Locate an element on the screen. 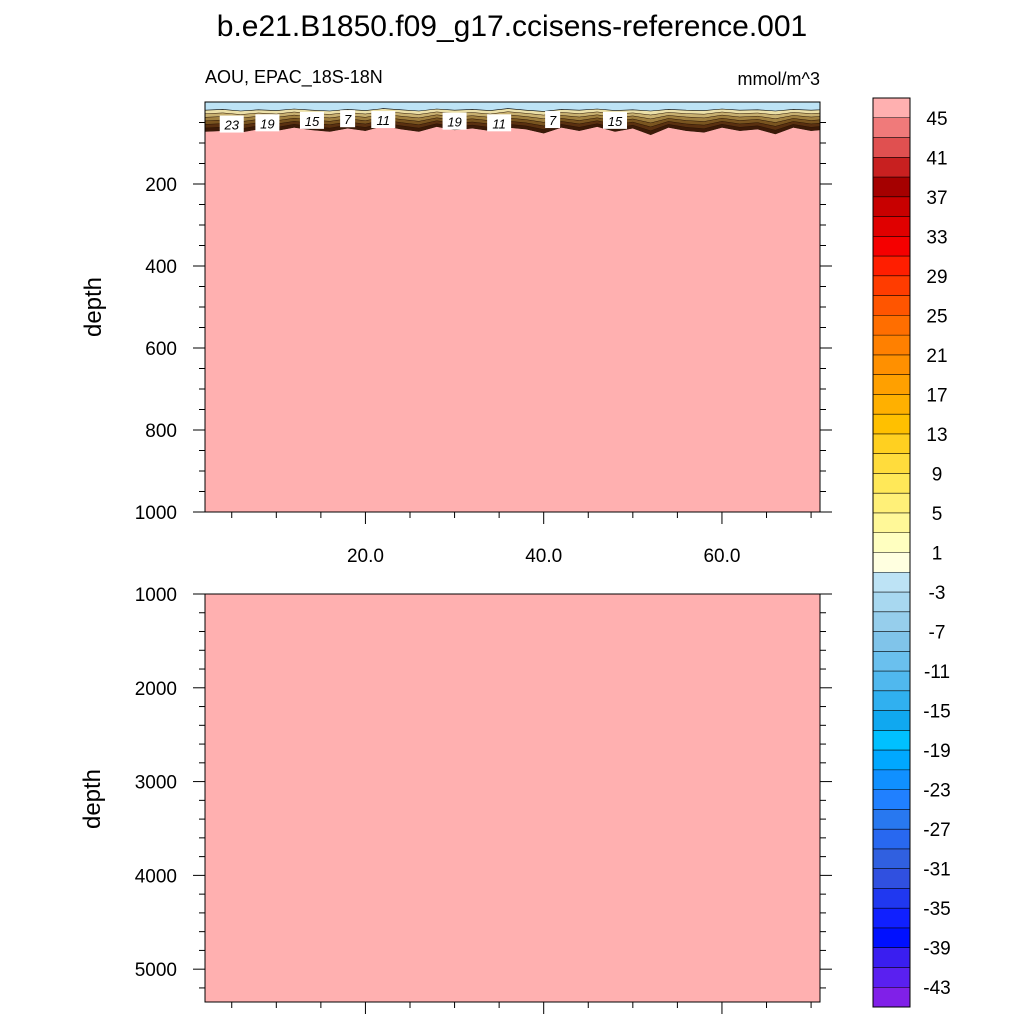  colorbar-label: 41 is located at coordinates (936, 158).